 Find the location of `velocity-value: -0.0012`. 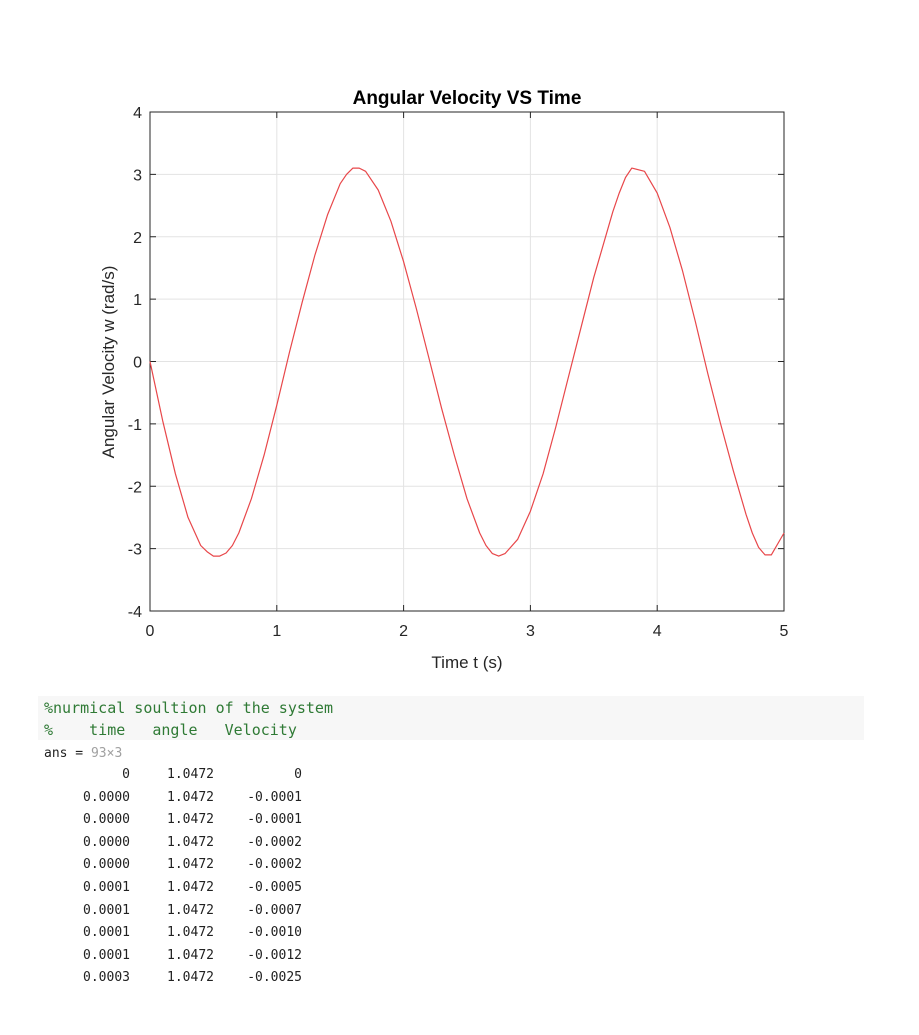

velocity-value: -0.0012 is located at coordinates (274, 955).